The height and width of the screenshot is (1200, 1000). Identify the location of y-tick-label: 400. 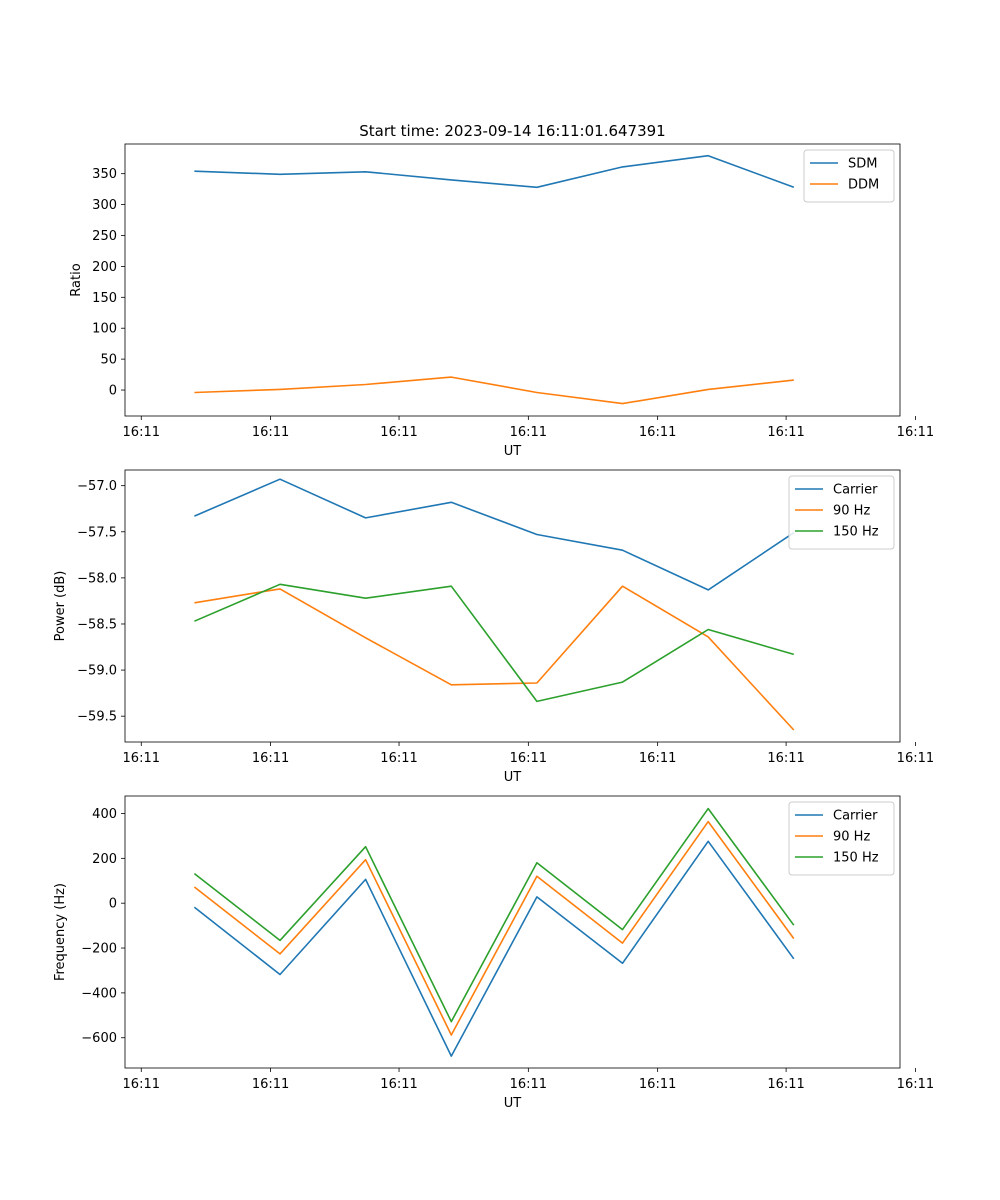
(104, 814).